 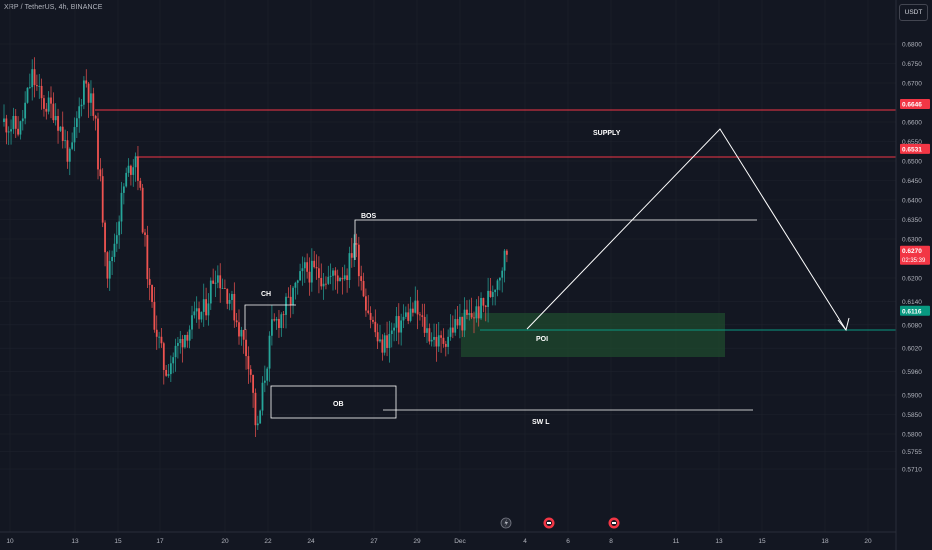 I want to click on price-tick-label: 0.5960, so click(x=912, y=372).